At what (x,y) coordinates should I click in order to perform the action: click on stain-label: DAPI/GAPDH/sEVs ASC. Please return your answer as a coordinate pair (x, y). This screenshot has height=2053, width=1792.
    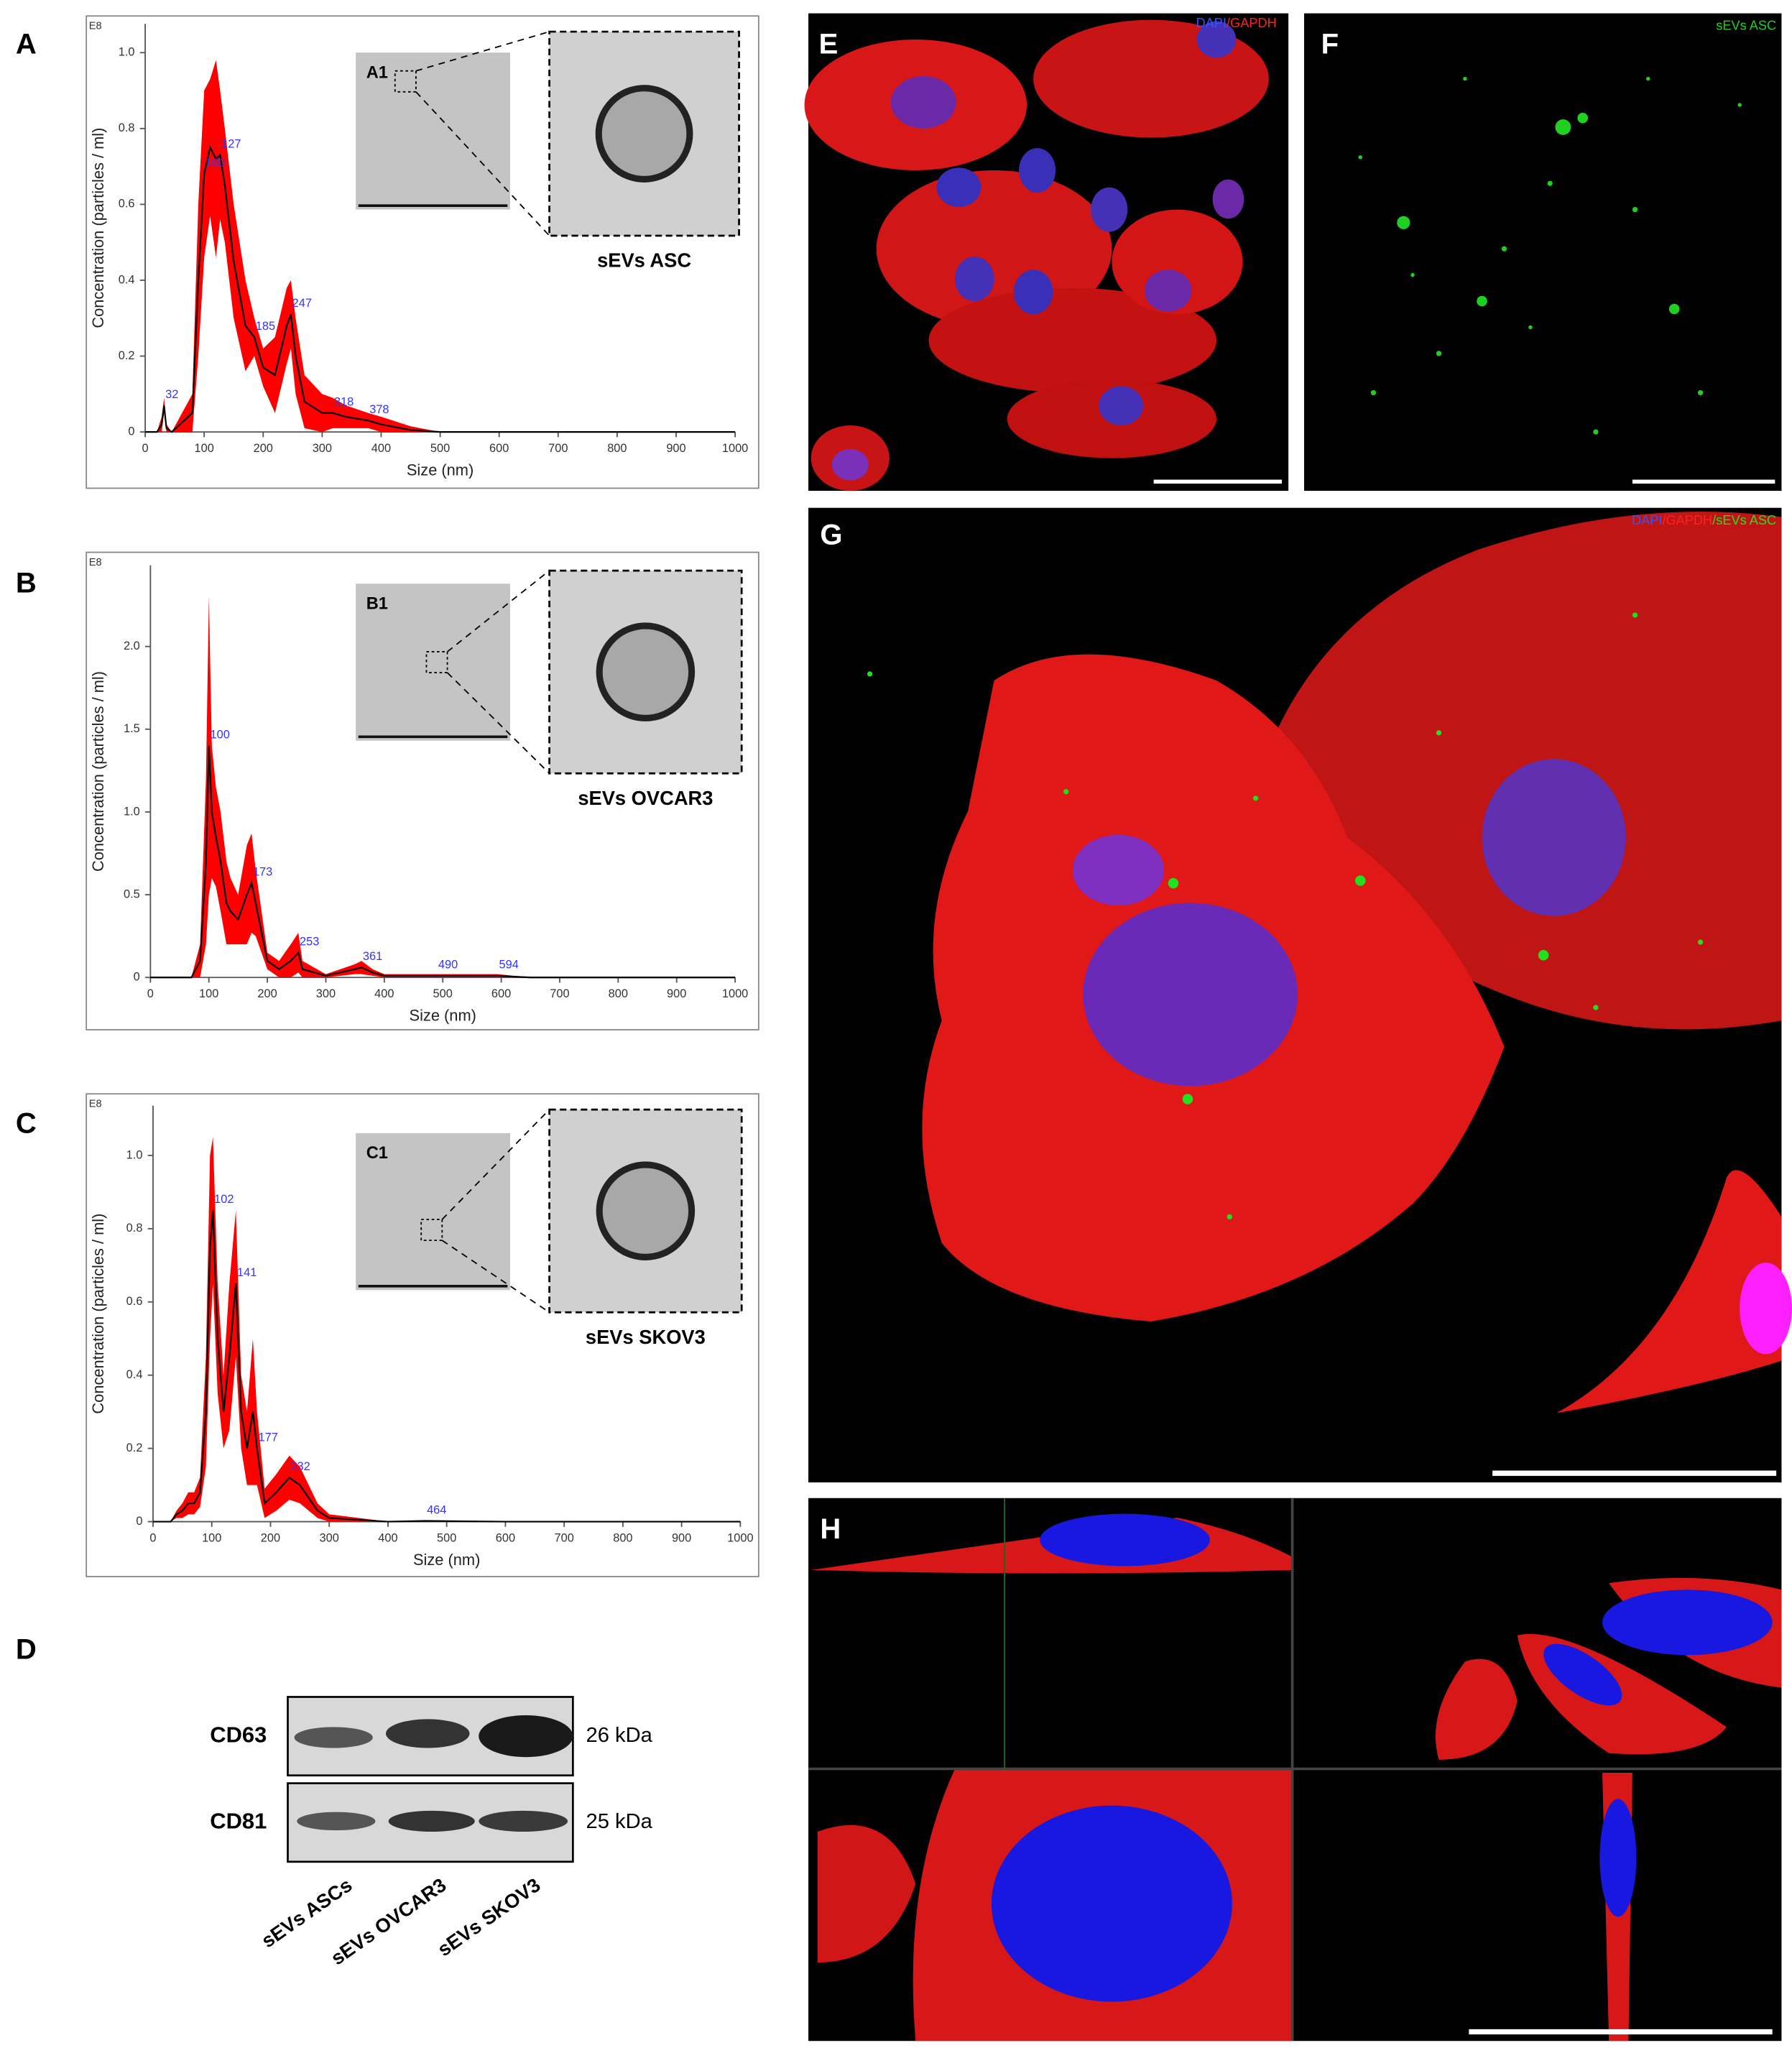
    Looking at the image, I should click on (1704, 520).